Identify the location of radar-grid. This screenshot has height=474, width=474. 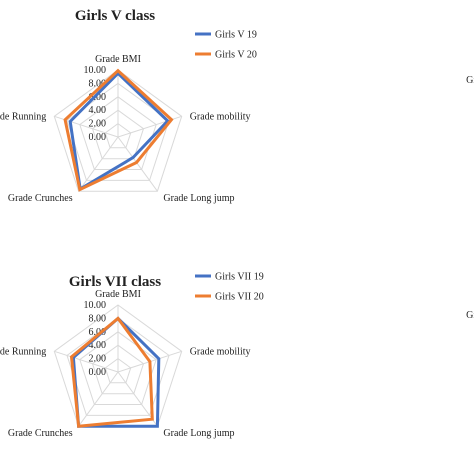
(118, 365).